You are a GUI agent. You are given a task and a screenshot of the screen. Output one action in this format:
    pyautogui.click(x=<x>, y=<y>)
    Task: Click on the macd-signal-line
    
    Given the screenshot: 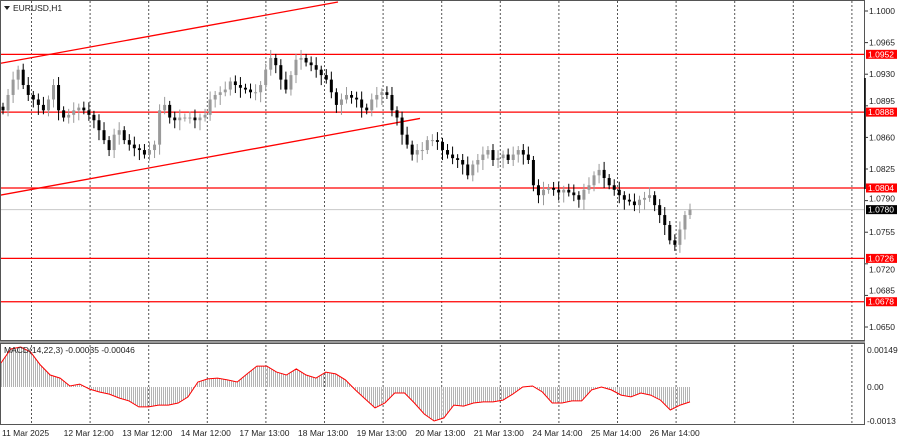 What is the action you would take?
    pyautogui.click(x=345, y=384)
    